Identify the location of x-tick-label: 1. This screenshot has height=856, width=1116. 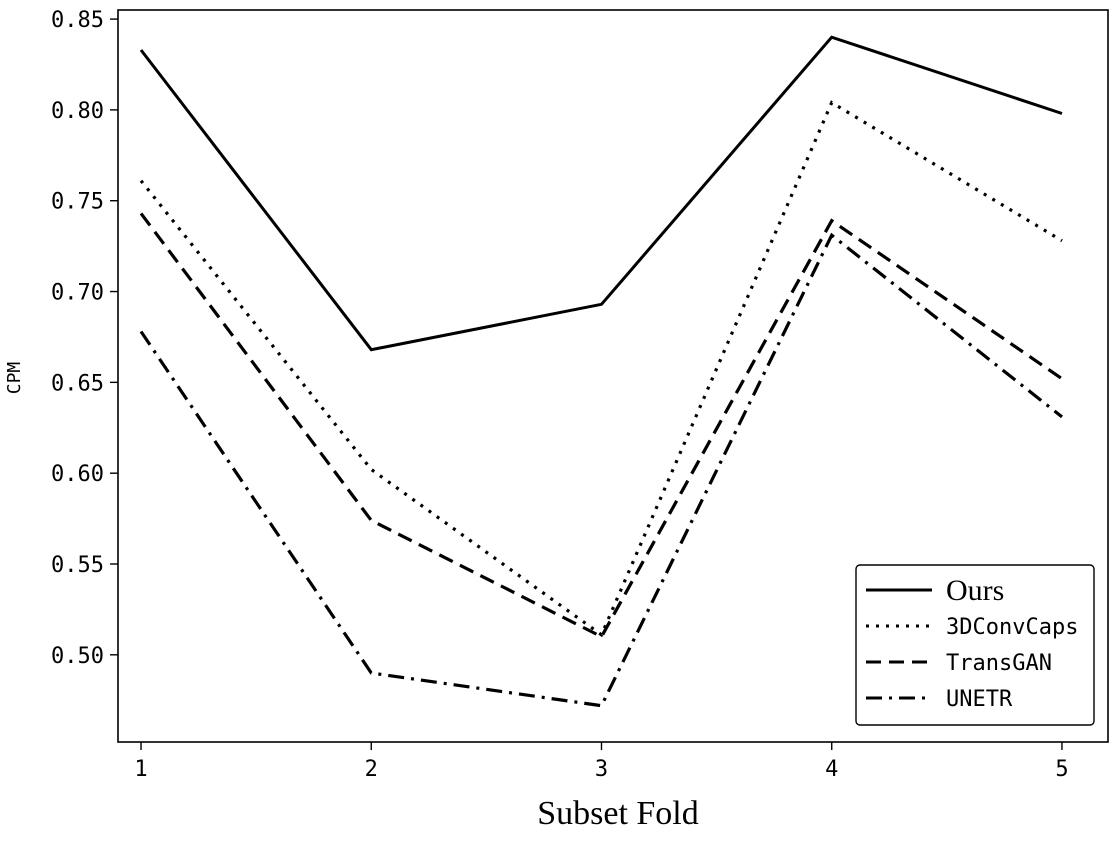
(140, 769).